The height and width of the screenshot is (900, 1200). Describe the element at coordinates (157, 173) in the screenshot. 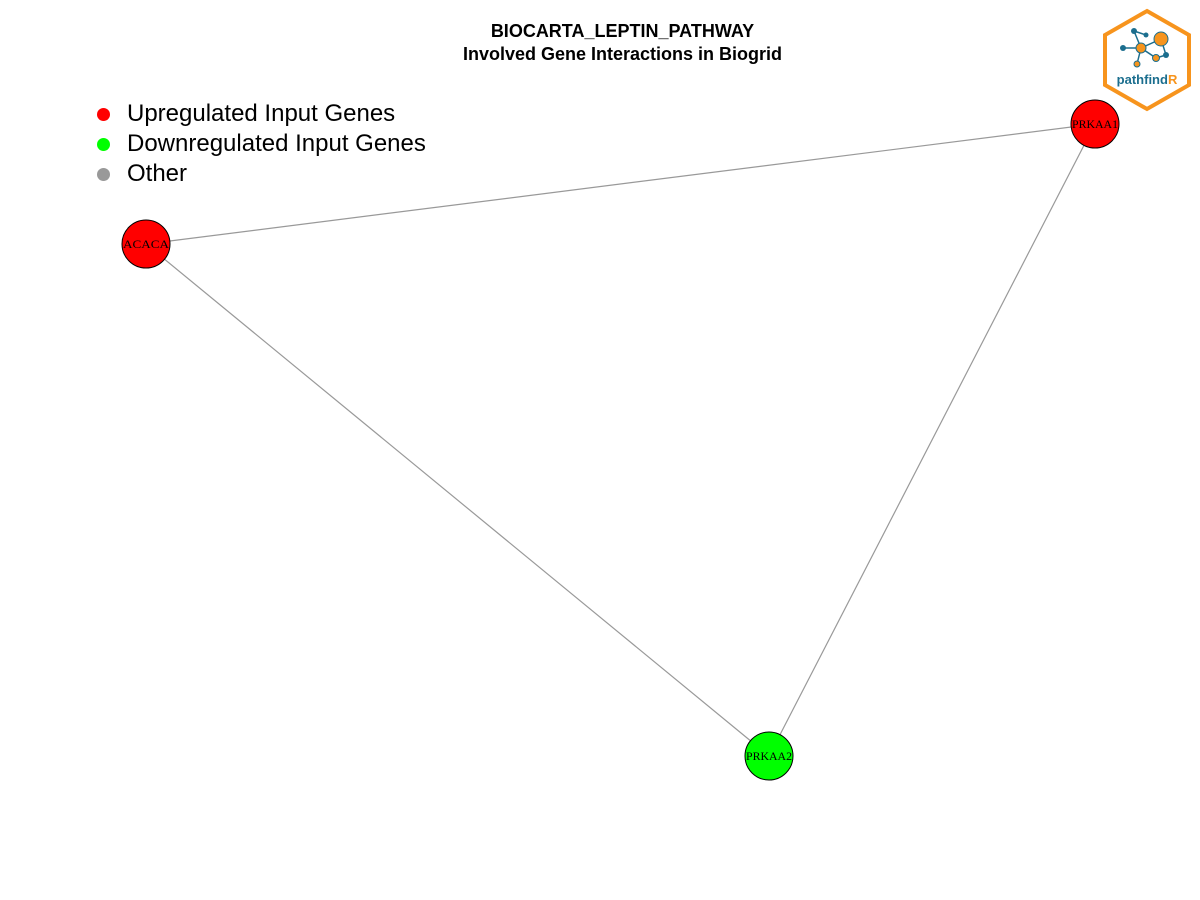

I see `legend-label-other: Other` at that location.